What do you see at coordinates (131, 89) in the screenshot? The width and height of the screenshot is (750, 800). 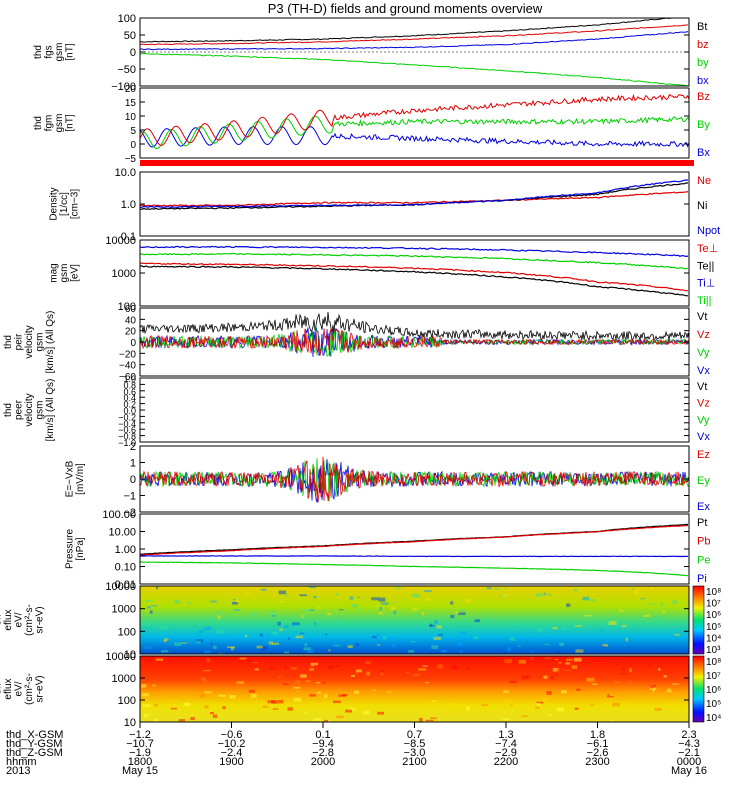 I see `y-tick-label: 20` at bounding box center [131, 89].